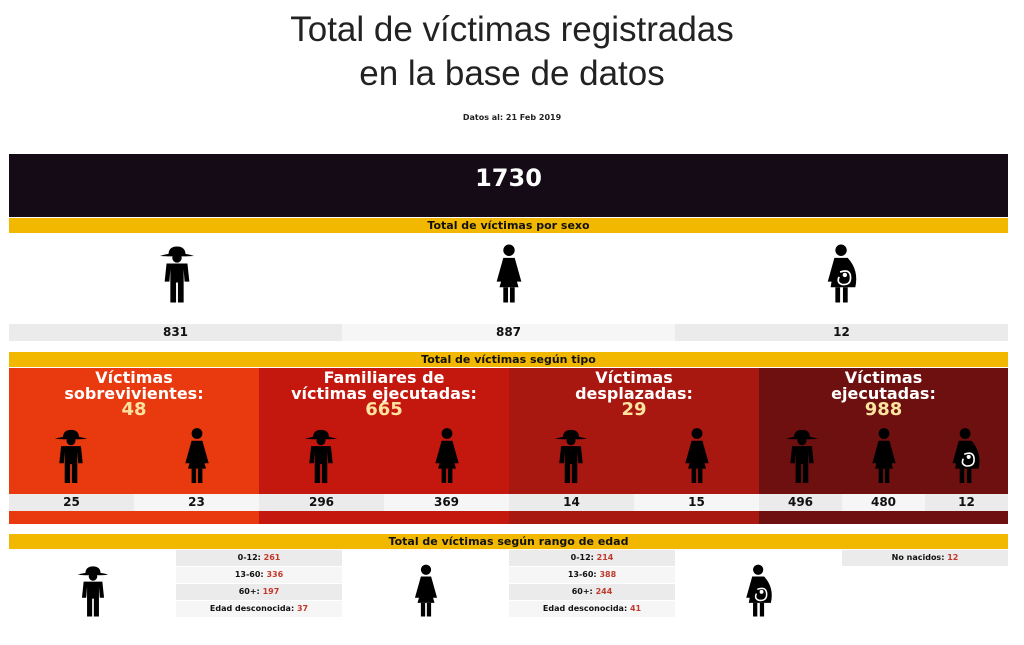 The height and width of the screenshot is (645, 1024). I want to click on age-row: No nacidos: 12, so click(925, 558).